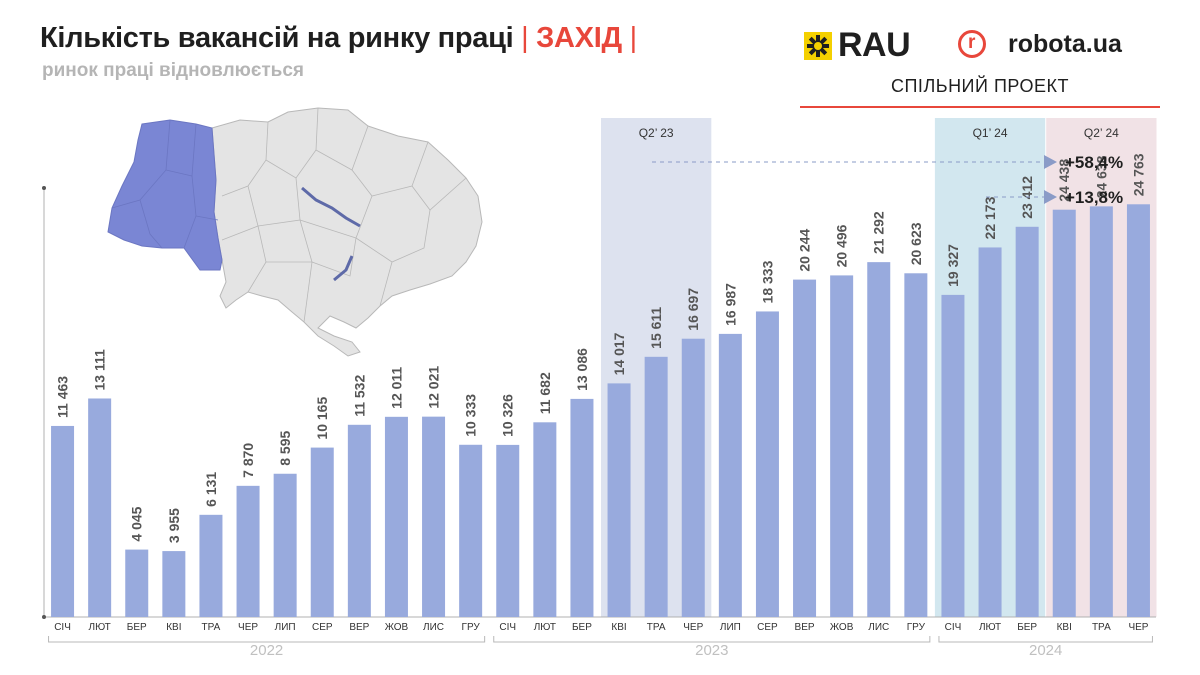  Describe the element at coordinates (767, 281) in the screenshot. I see `bar-value-label: 18 333` at that location.